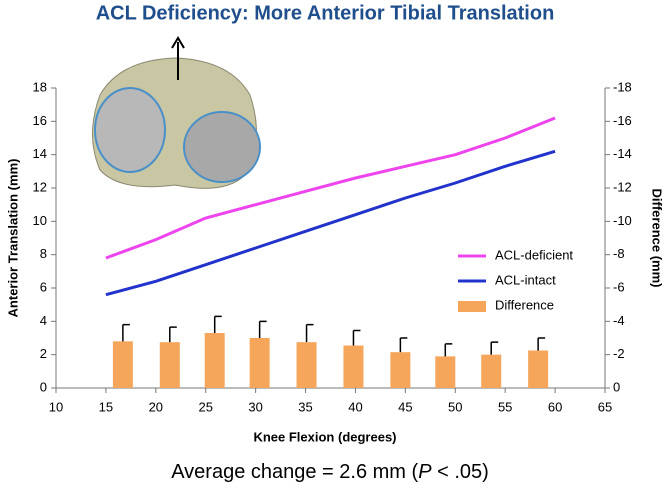 Image resolution: width=670 pixels, height=492 pixels. I want to click on x-tick-label: 45, so click(405, 406).